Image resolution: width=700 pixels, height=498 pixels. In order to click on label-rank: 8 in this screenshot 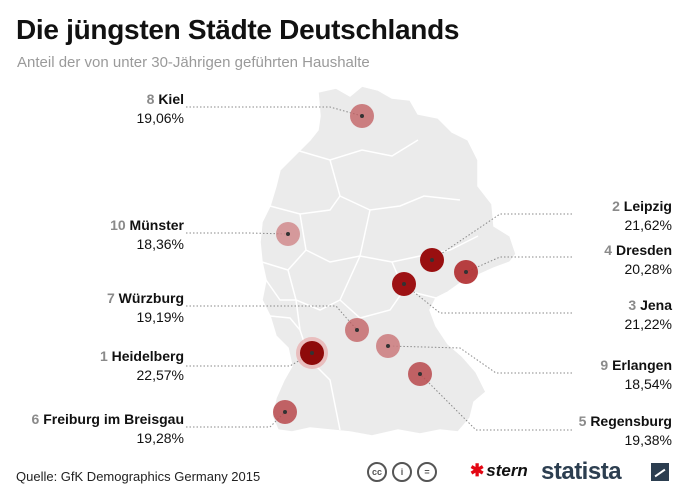, I will do `click(150, 99)`.